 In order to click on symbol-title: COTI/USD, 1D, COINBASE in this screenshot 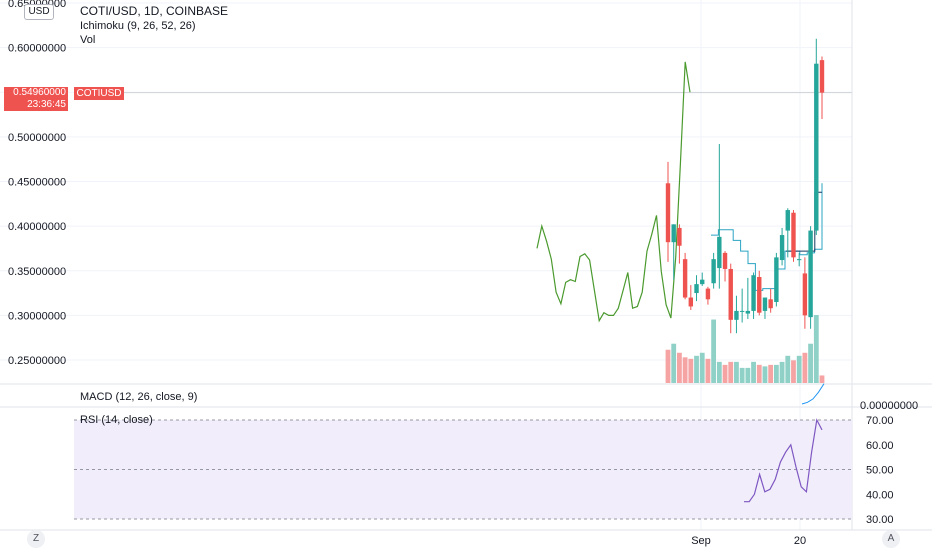, I will do `click(154, 11)`.